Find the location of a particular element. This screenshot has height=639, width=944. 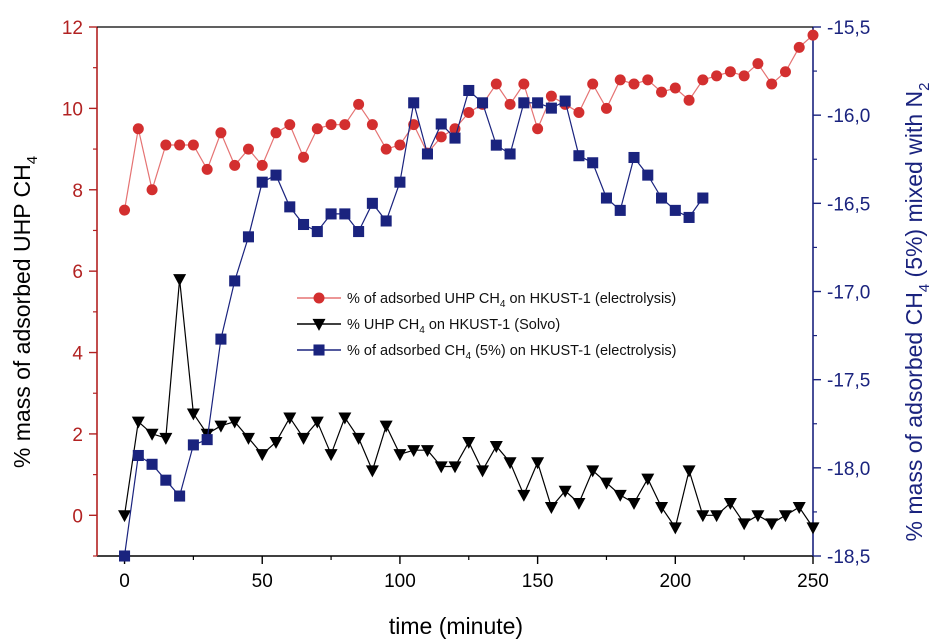

y-left-tick-label: 12 is located at coordinates (72, 28).